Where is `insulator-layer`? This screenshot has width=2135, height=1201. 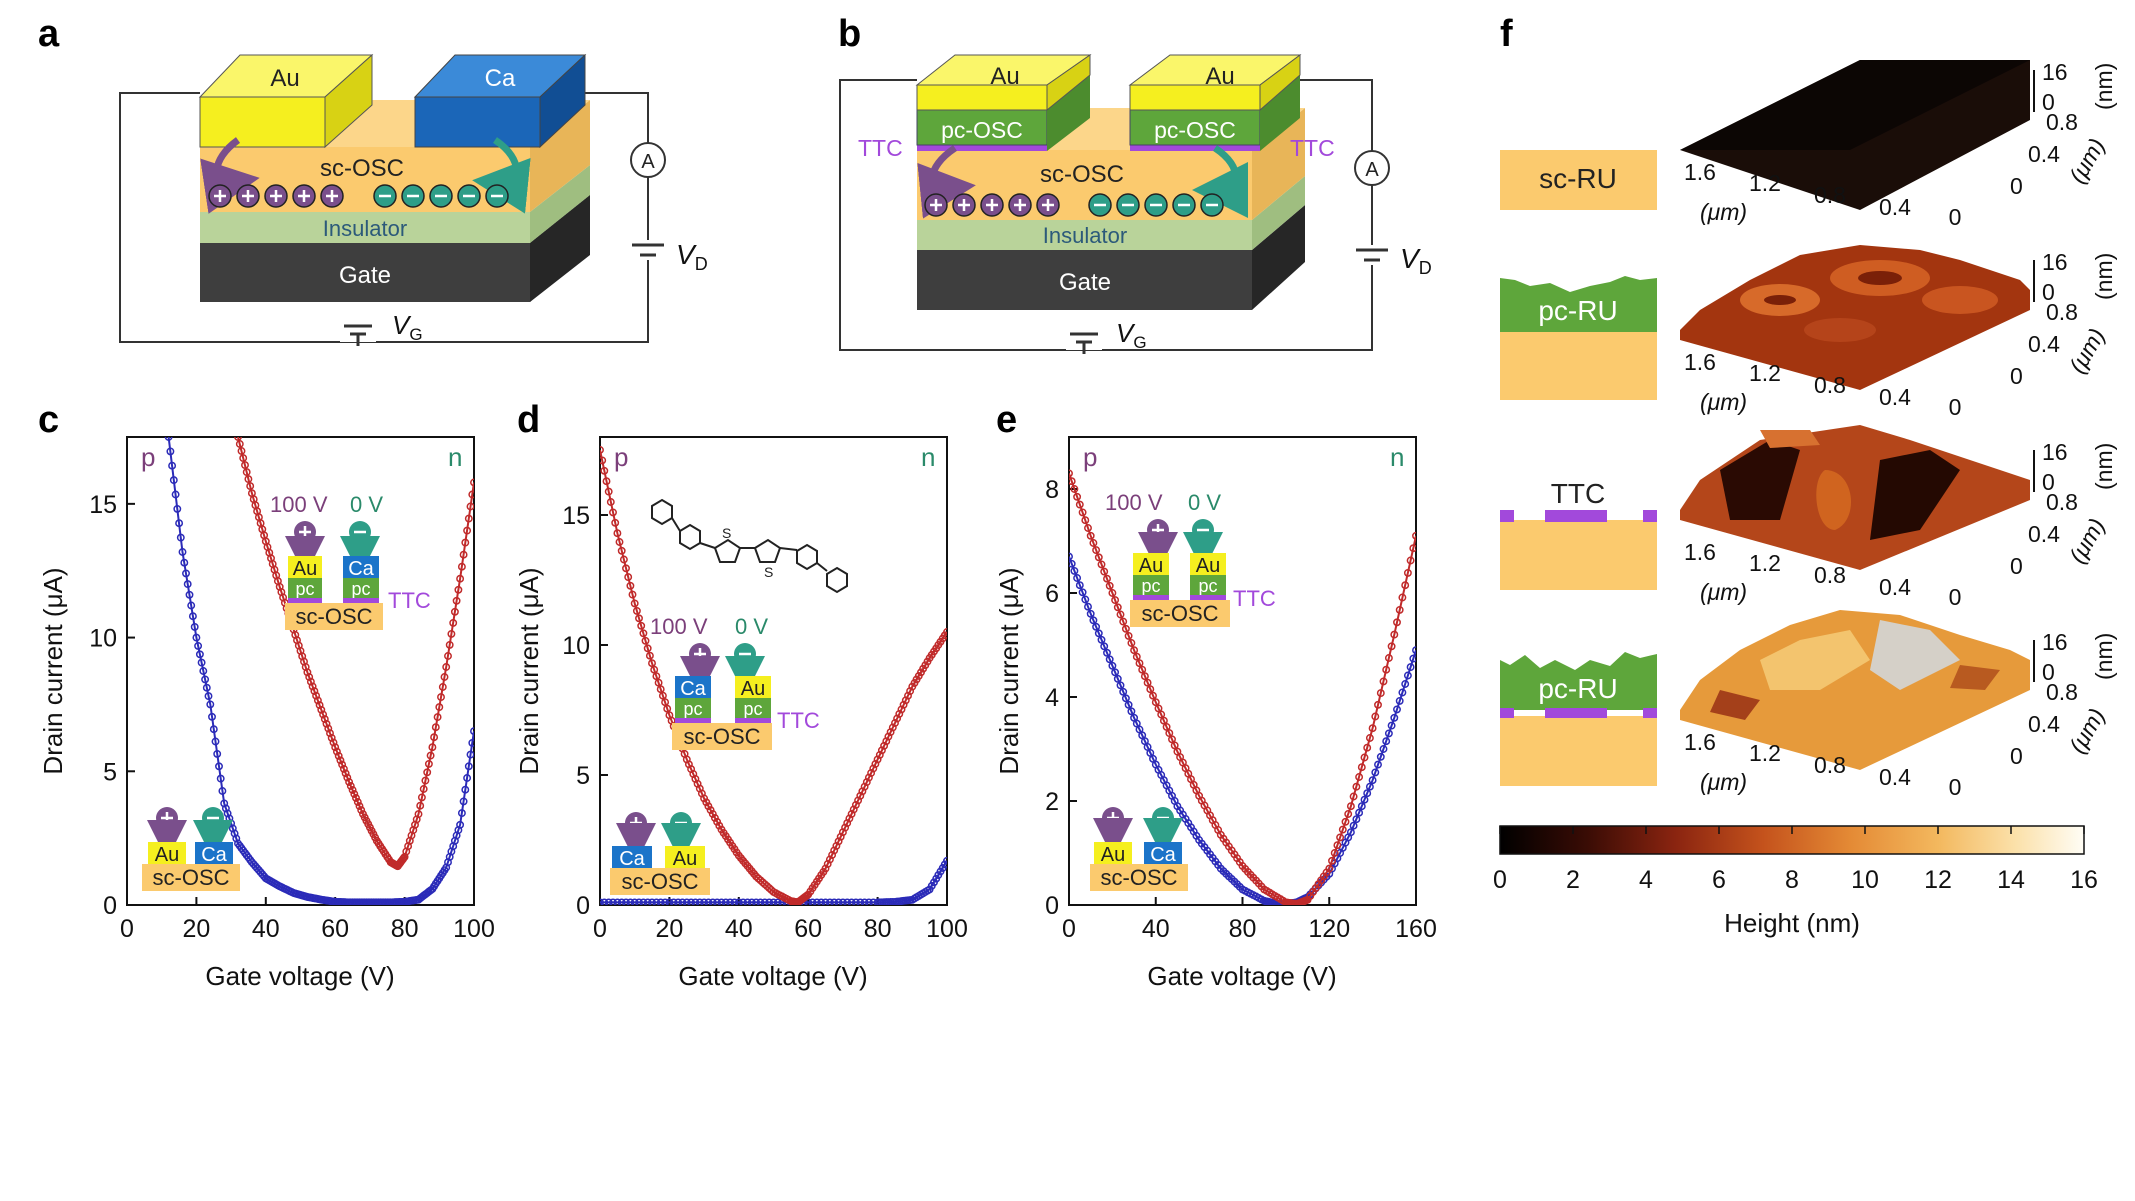
insulator-layer is located at coordinates (1084, 235).